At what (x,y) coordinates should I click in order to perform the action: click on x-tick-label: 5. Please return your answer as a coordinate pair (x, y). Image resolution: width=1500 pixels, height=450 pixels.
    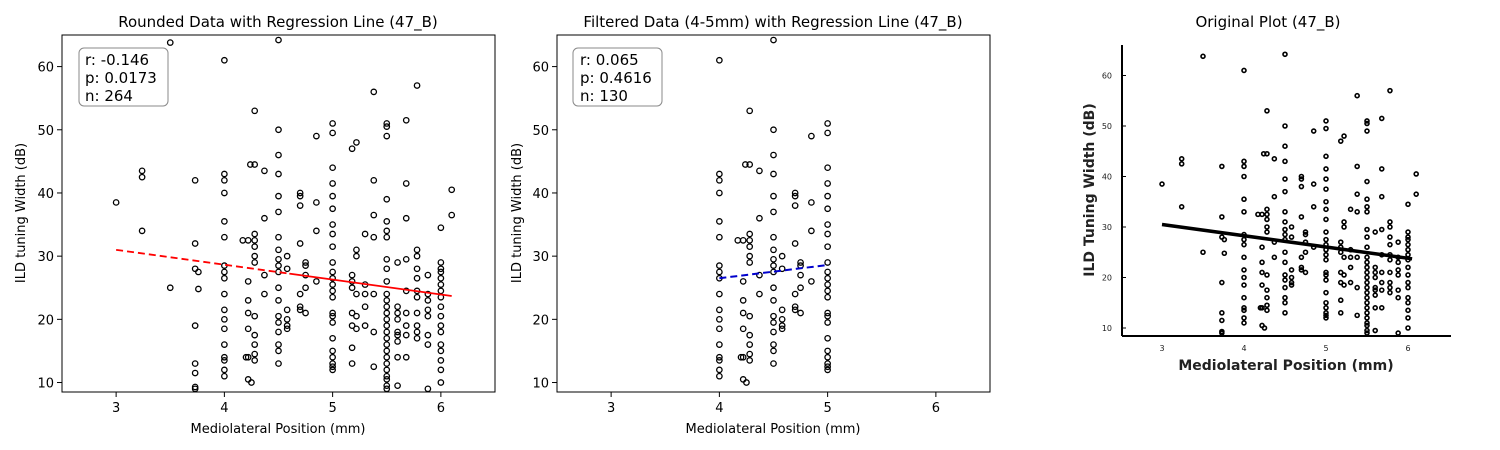
    Looking at the image, I should click on (332, 408).